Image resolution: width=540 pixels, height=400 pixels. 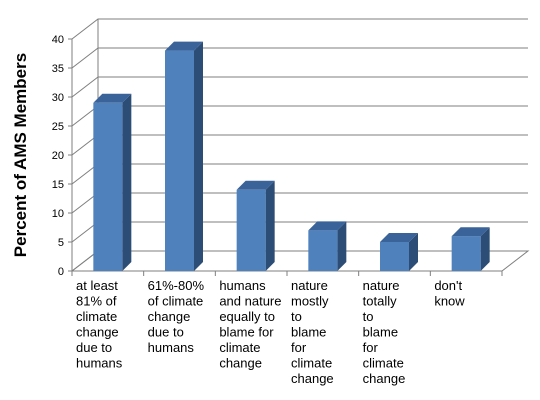 What do you see at coordinates (58, 40) in the screenshot?
I see `y-tick-label: 40` at bounding box center [58, 40].